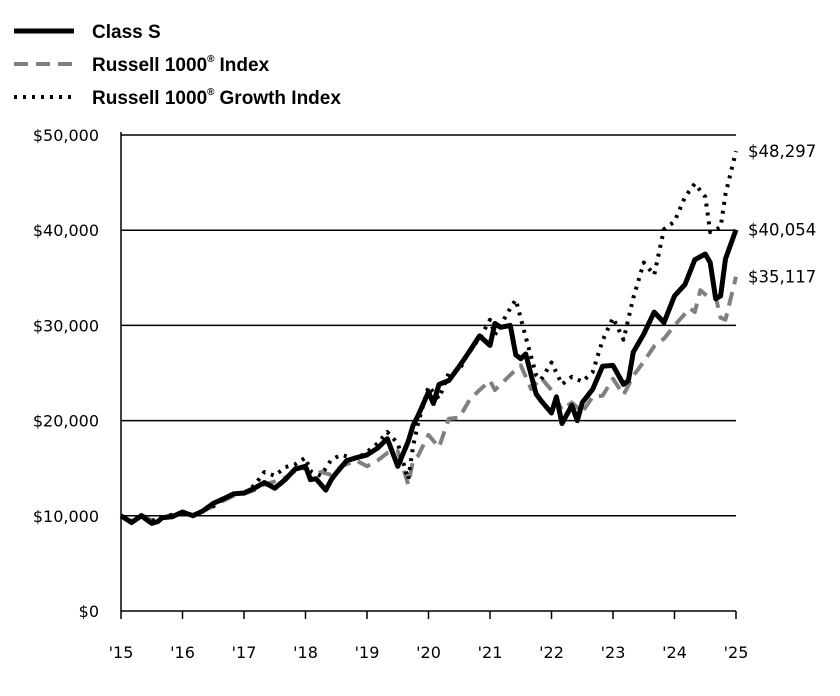  What do you see at coordinates (305, 652) in the screenshot?
I see `x-tick-label: '18` at bounding box center [305, 652].